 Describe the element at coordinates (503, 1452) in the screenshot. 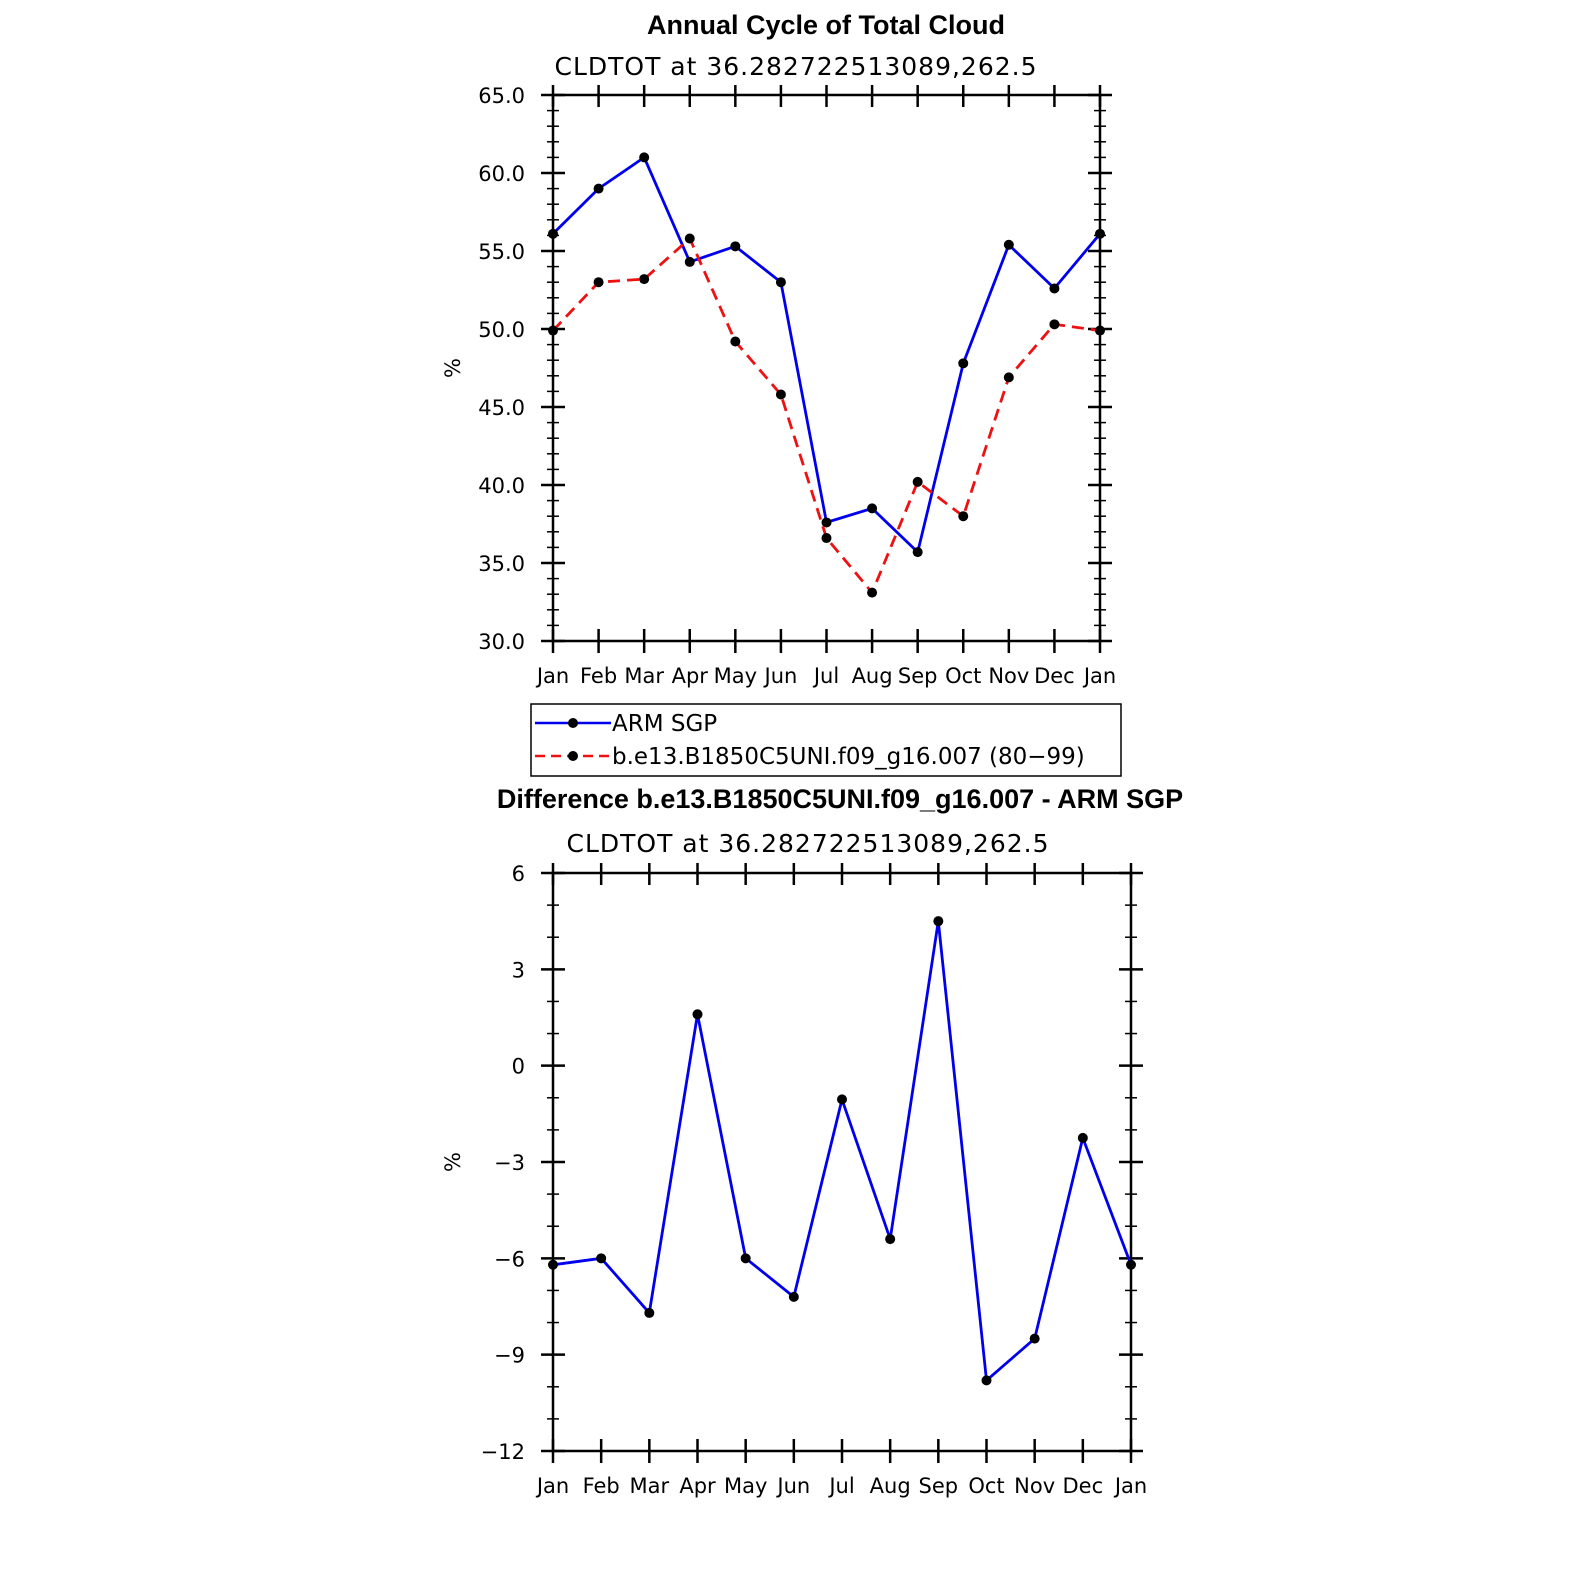

I see `y-tick-label: −12` at that location.